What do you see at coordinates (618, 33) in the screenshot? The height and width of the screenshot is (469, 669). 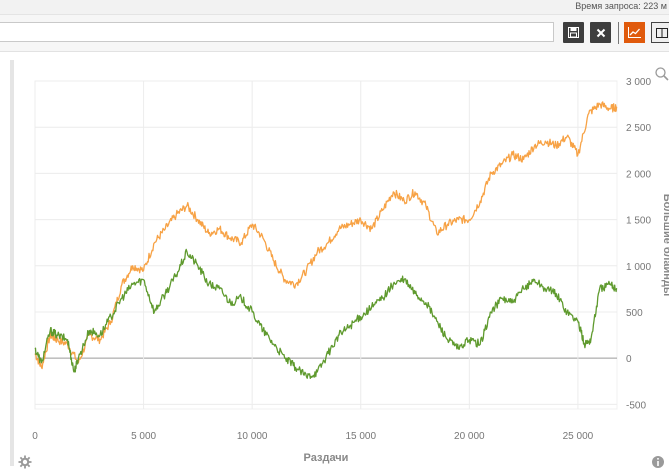 I see `toolbar-separator` at bounding box center [618, 33].